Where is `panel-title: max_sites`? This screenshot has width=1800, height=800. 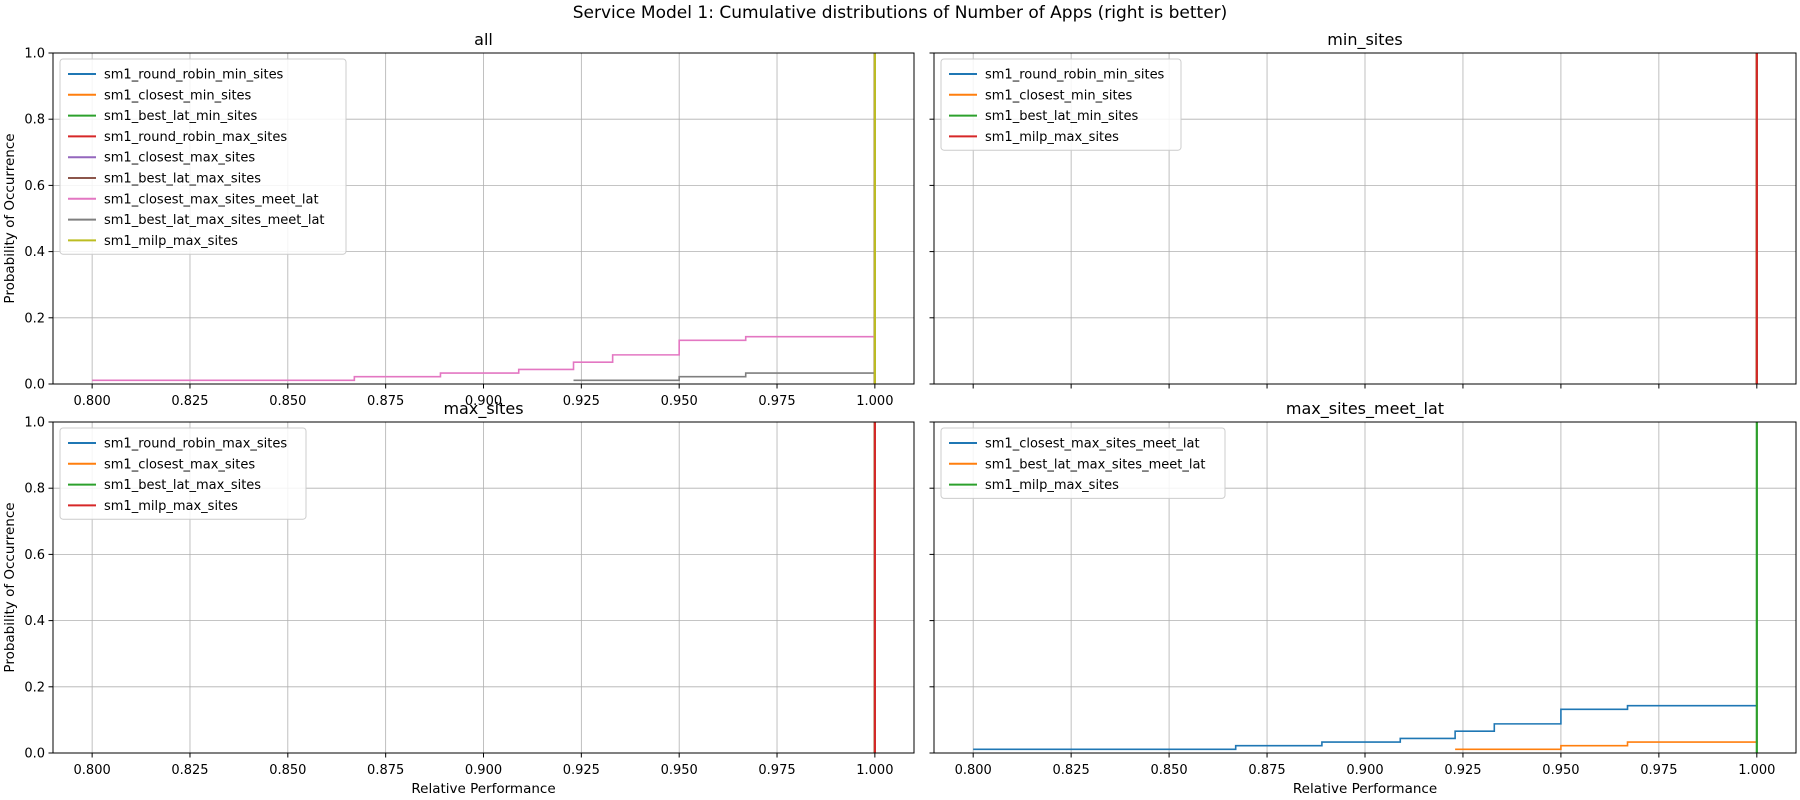 panel-title: max_sites is located at coordinates (483, 409).